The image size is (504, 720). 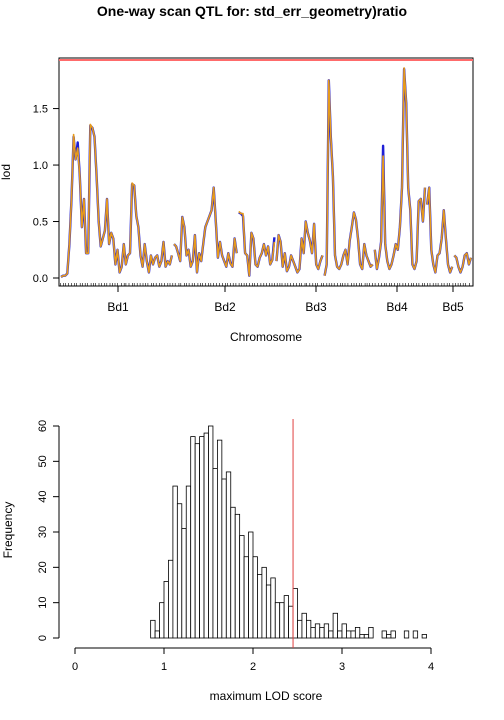 What do you see at coordinates (43, 532) in the screenshot?
I see `histogram-y-tick-label: 30` at bounding box center [43, 532].